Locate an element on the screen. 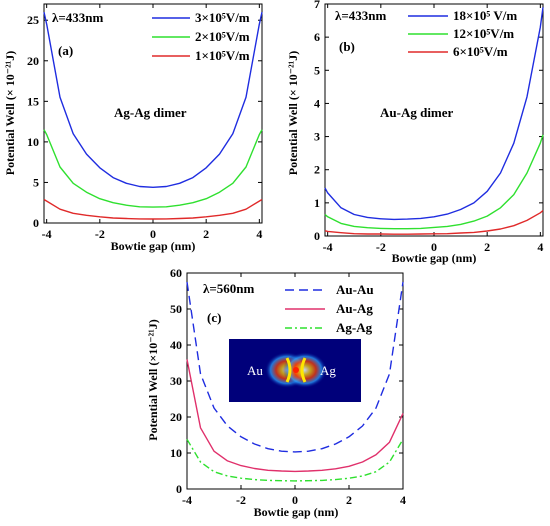 This screenshot has width=550, height=526. legend-a: 3×10⁵V/m 2×10⁵V/m 1×10⁵V/m is located at coordinates (201, 36).